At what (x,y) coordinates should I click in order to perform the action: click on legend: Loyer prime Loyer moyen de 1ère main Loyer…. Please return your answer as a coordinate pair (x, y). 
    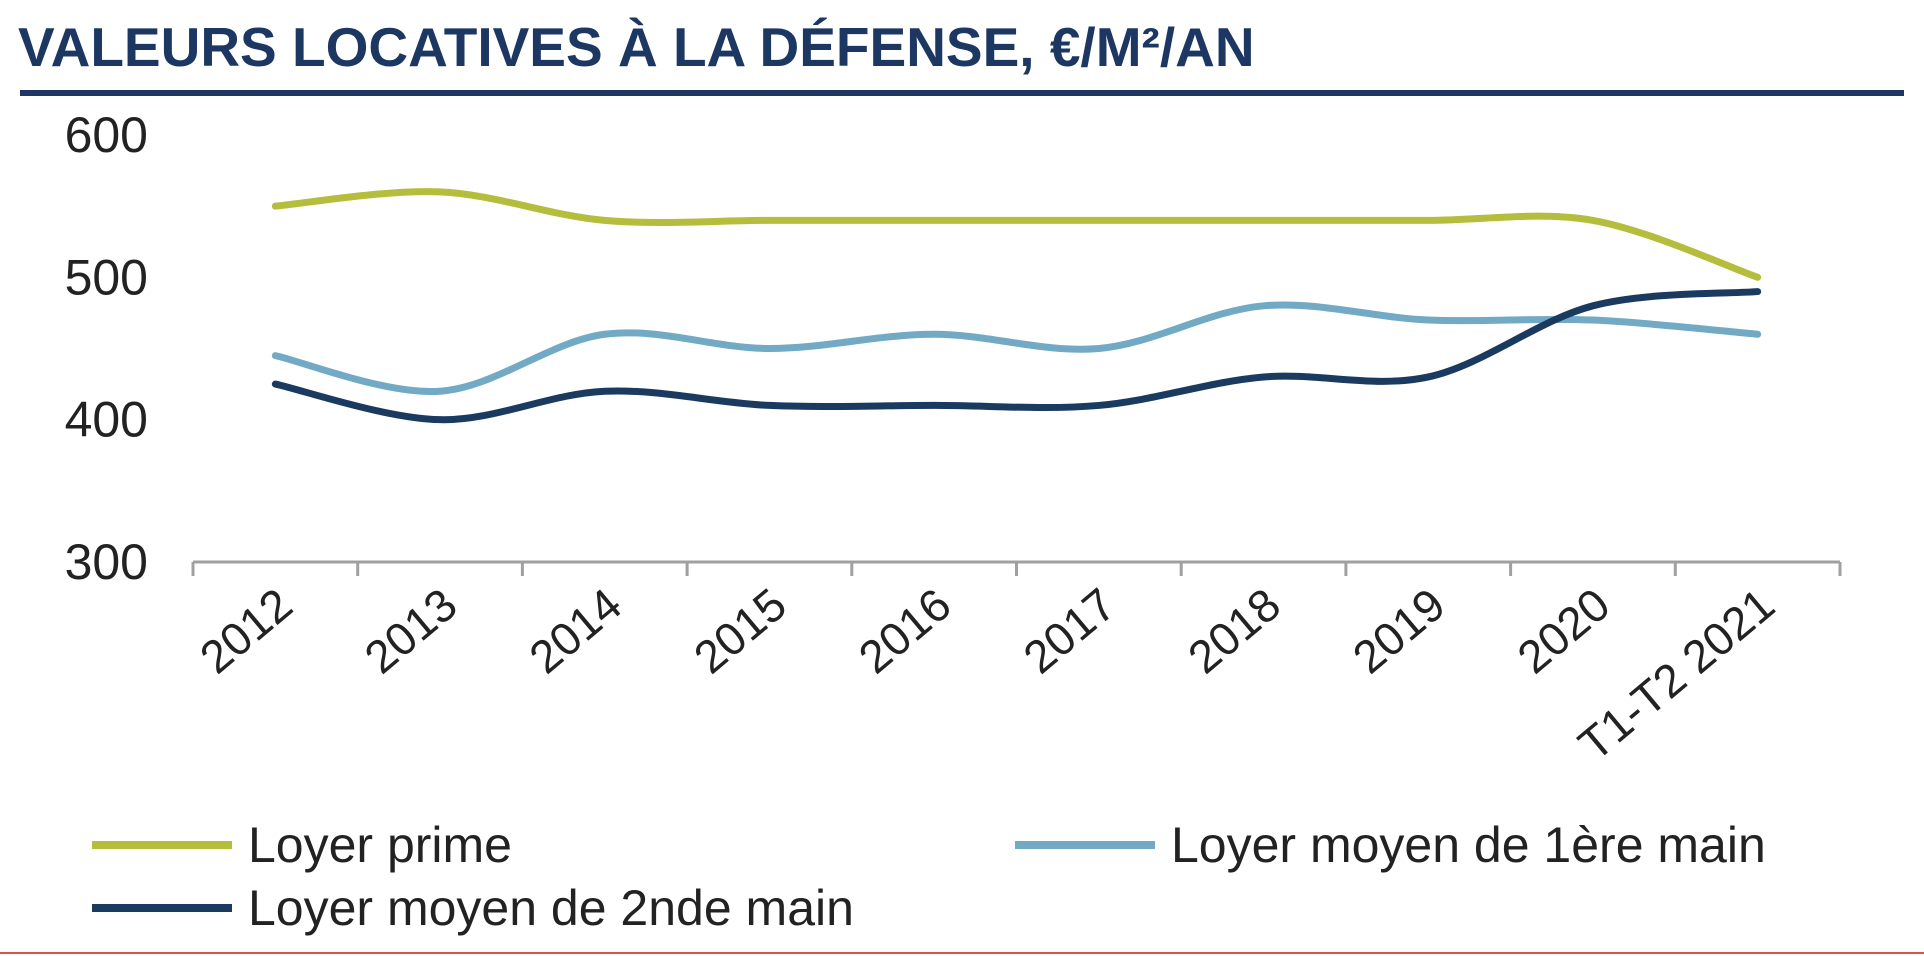
    Looking at the image, I should click on (929, 876).